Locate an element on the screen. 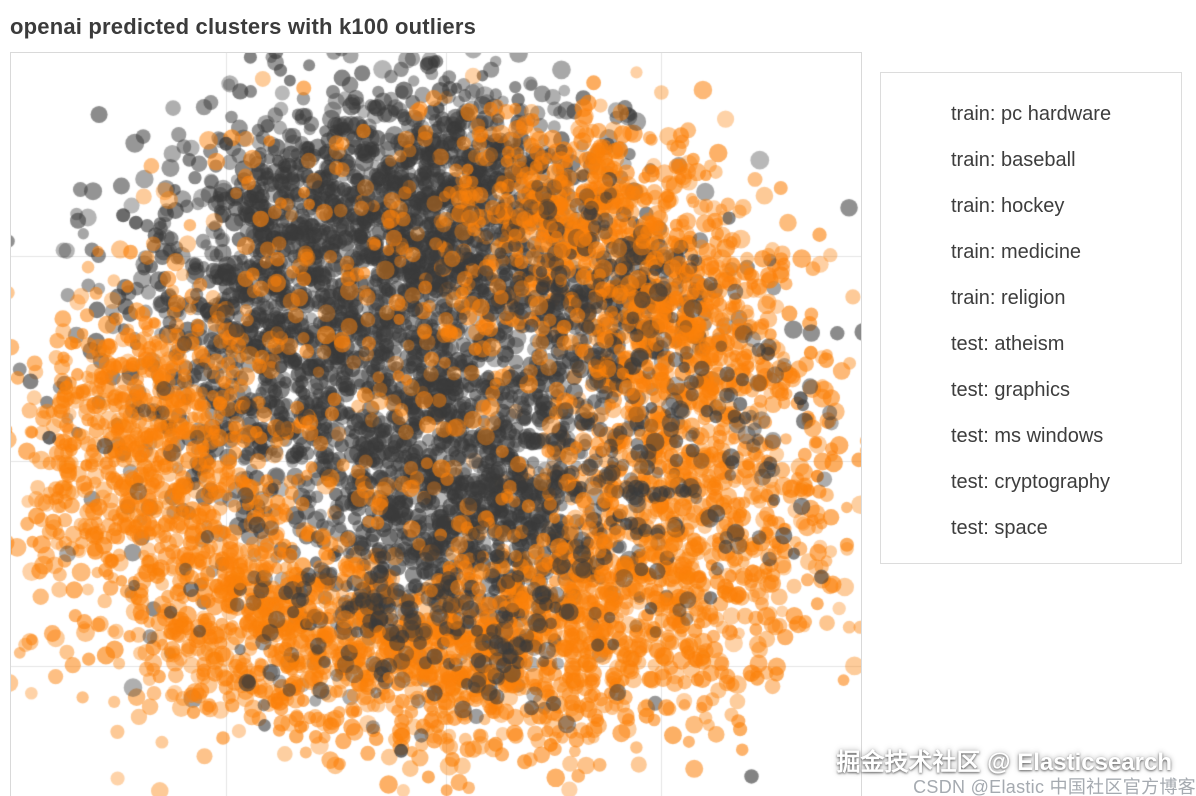 The image size is (1196, 796). legend-item-label: test: atheism is located at coordinates (1008, 344).